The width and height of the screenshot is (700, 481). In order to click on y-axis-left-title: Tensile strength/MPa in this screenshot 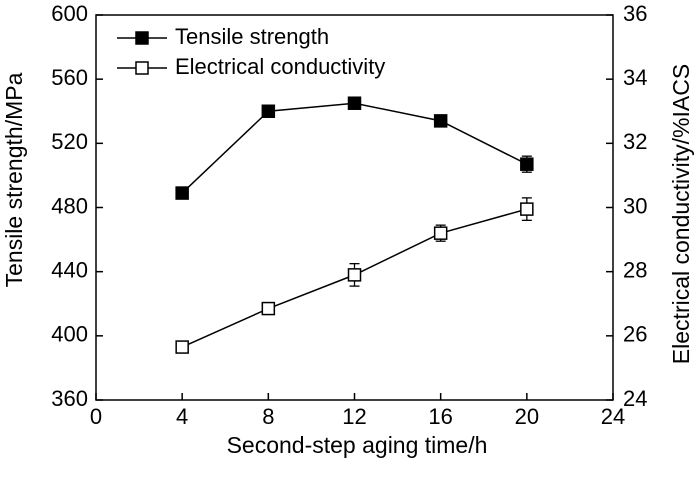, I will do `click(14, 179)`.